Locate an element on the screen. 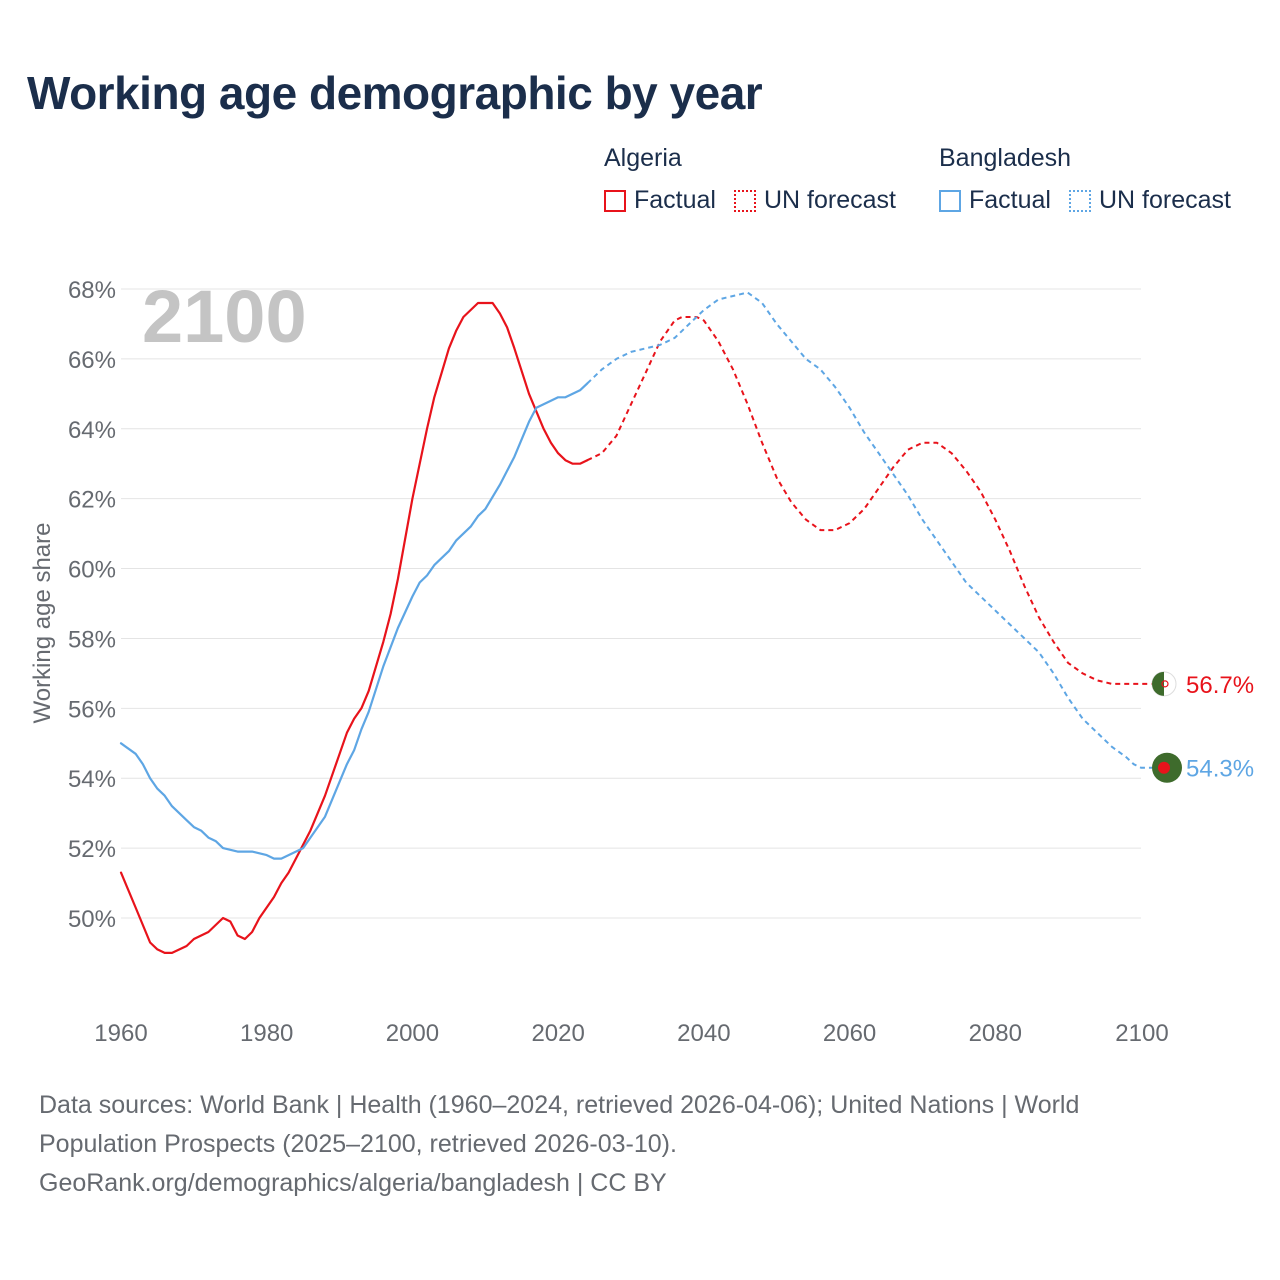  y-tick-label: 66% is located at coordinates (92, 360).